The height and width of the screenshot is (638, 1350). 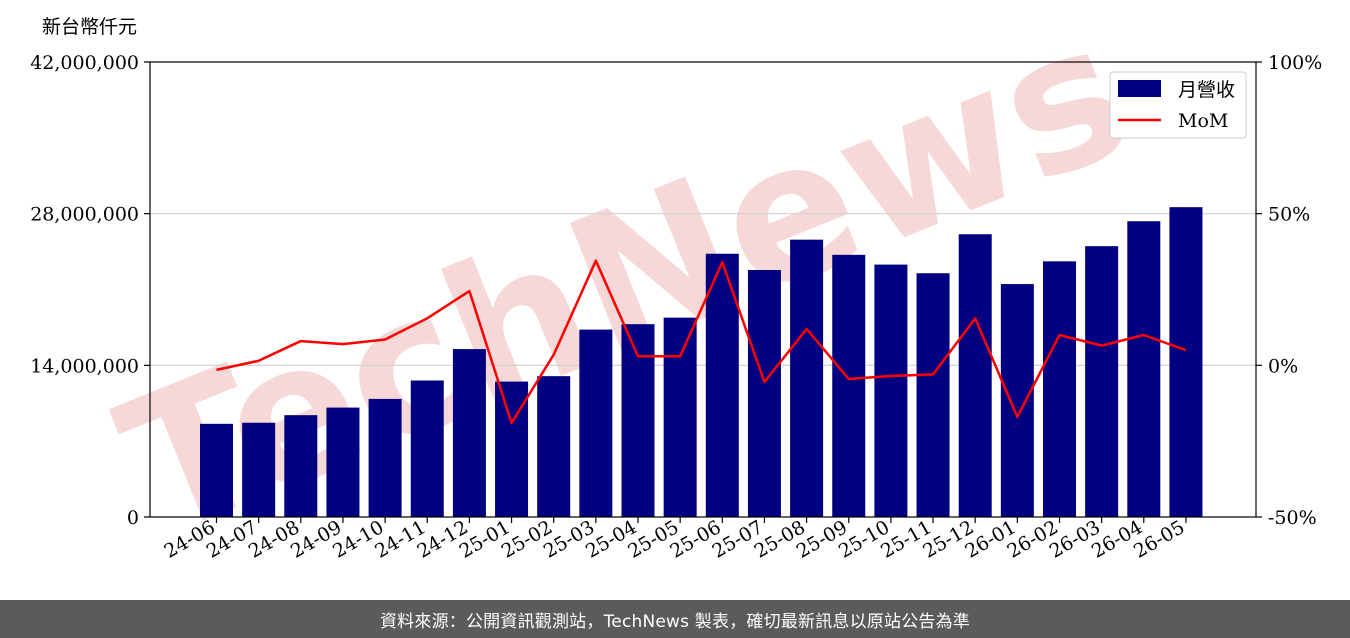 I want to click on y-right-tick-label: 100%, so click(x=1295, y=63).